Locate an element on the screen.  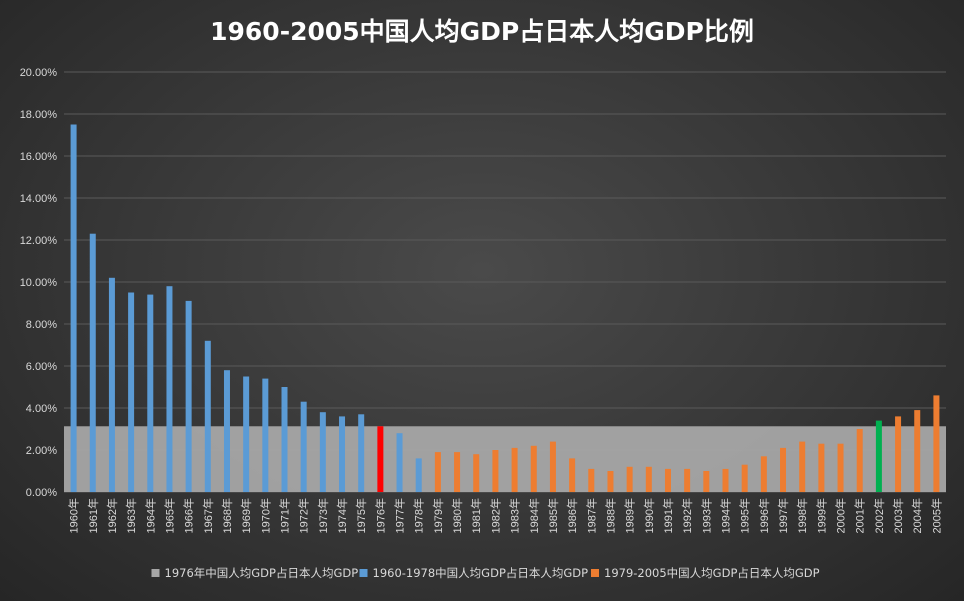
x-tick-label: 1985年 is located at coordinates (553, 515).